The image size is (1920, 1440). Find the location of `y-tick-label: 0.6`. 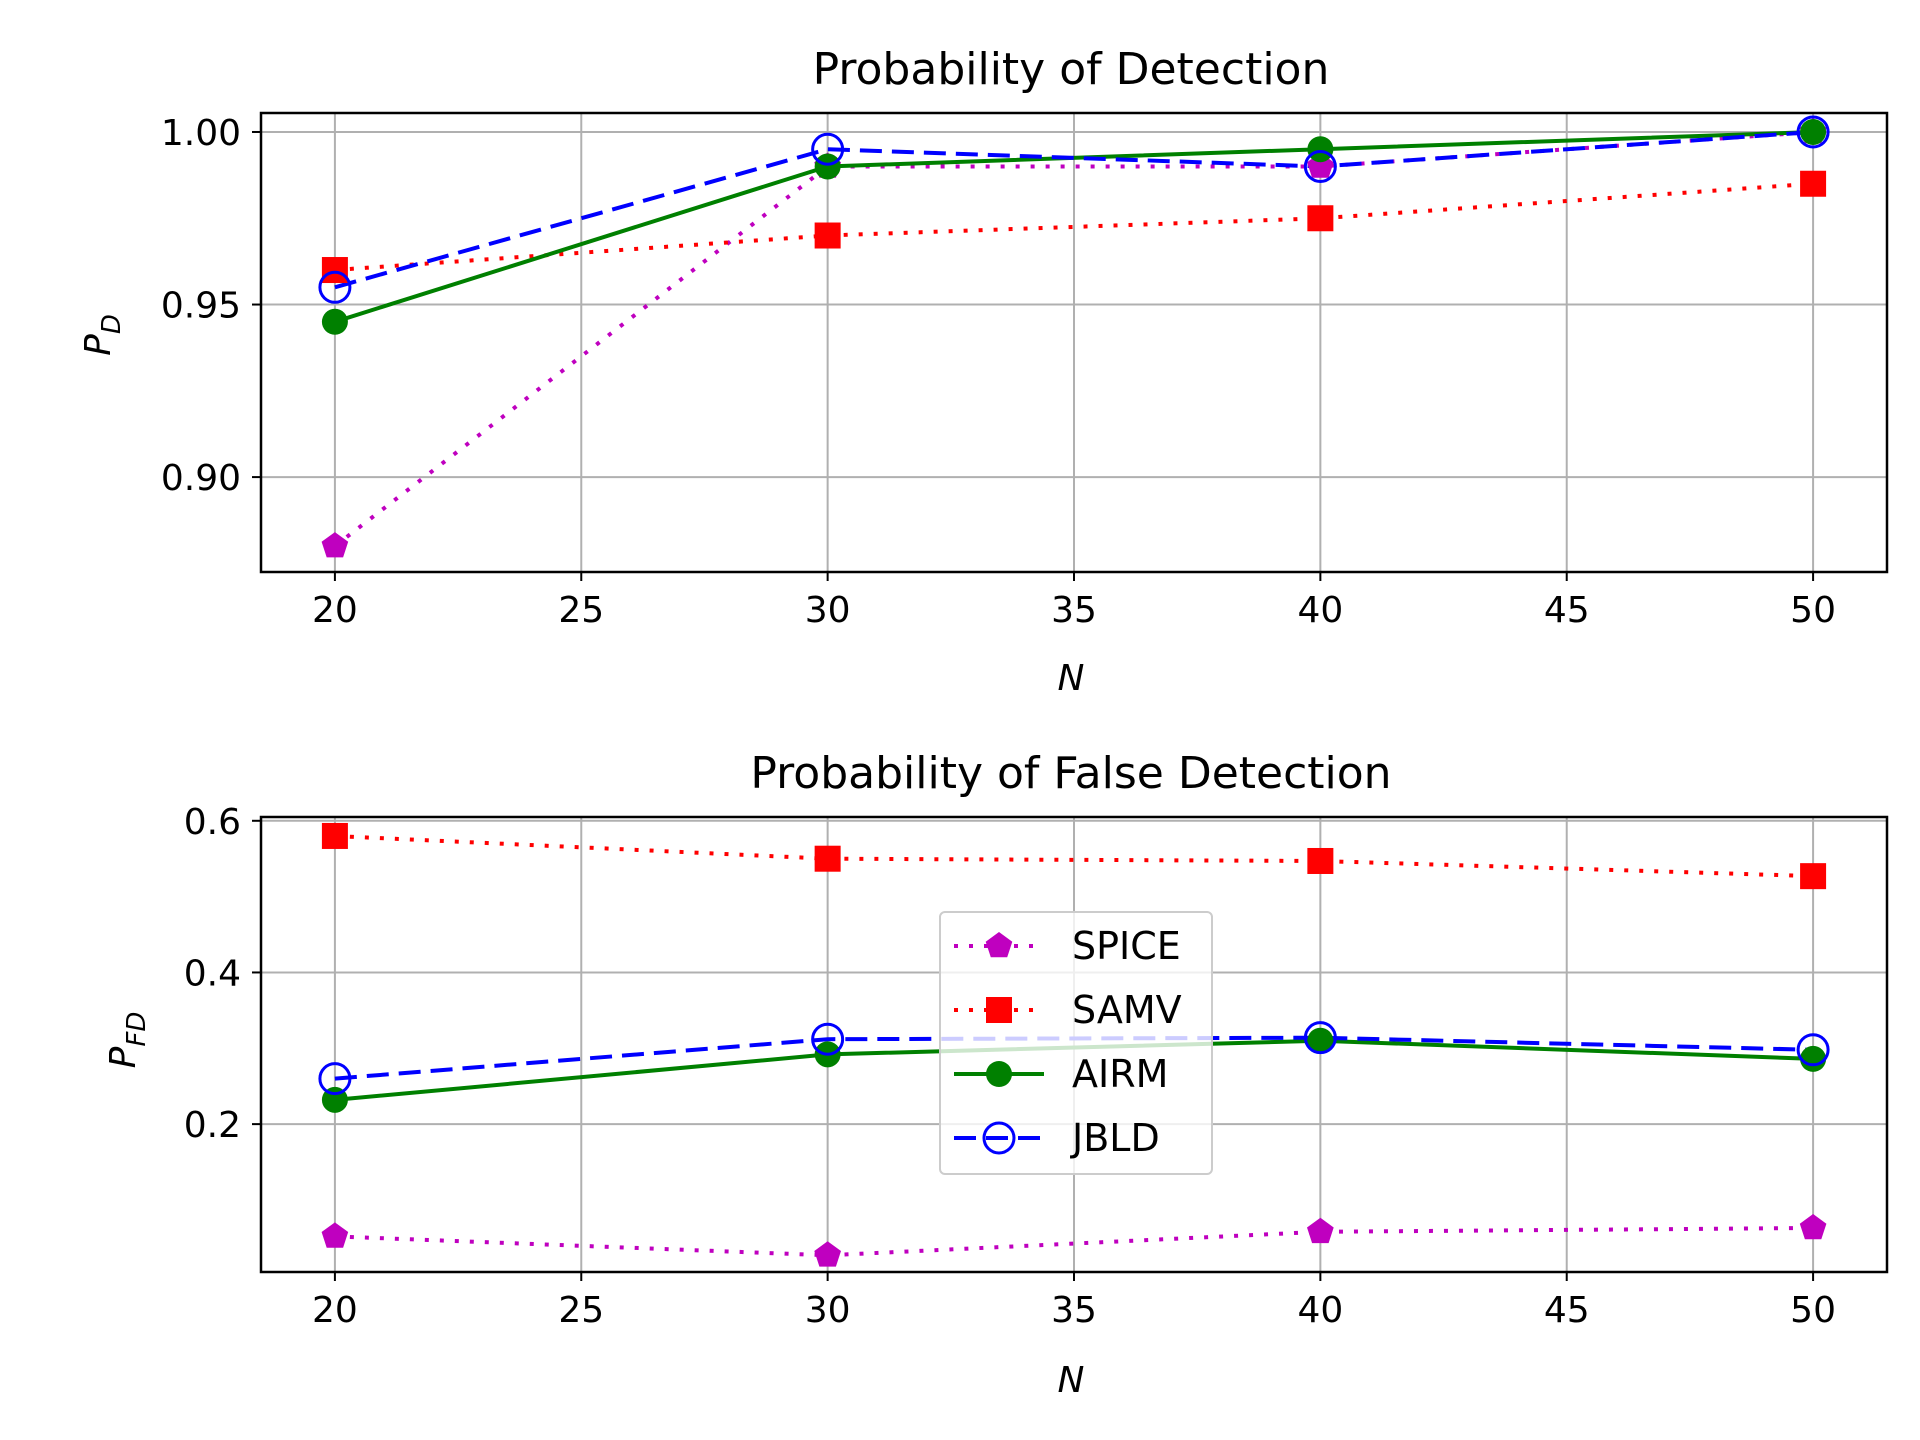

y-tick-label: 0.6 is located at coordinates (212, 822).